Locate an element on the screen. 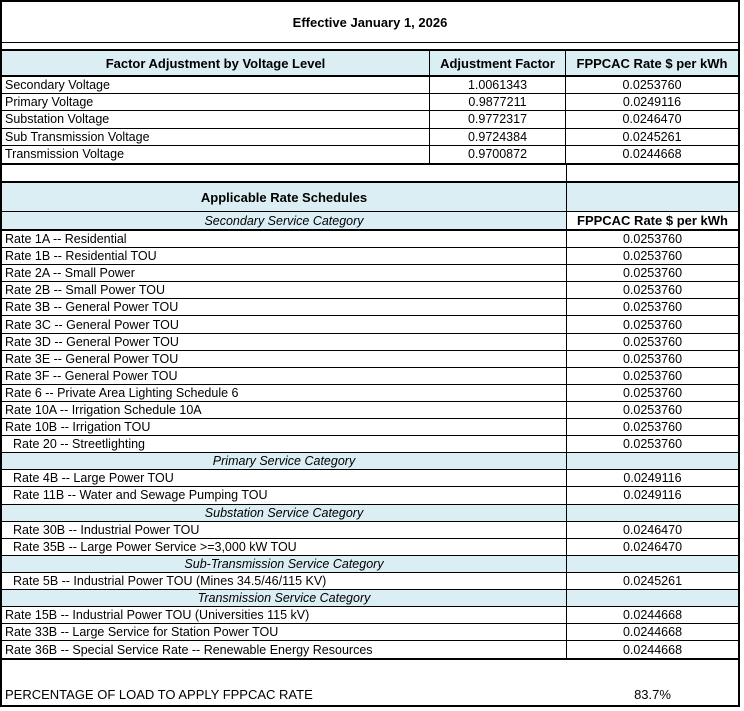 The image size is (744, 711). rate-label: Rate 2A -- Small Power is located at coordinates (70, 273).